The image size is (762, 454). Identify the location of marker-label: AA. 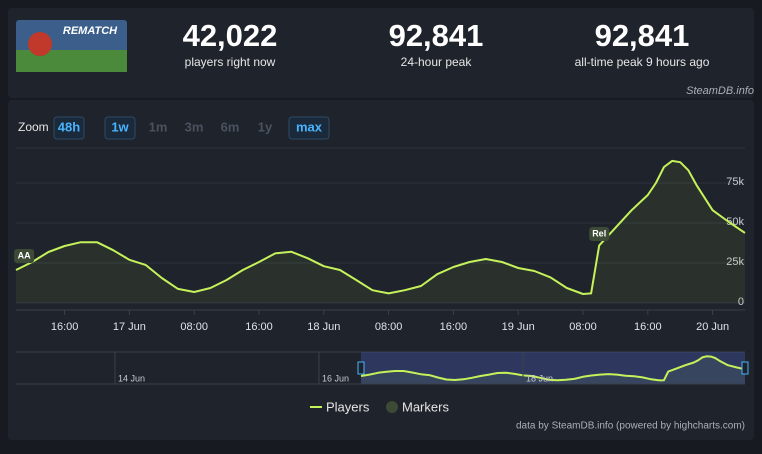
(24, 255).